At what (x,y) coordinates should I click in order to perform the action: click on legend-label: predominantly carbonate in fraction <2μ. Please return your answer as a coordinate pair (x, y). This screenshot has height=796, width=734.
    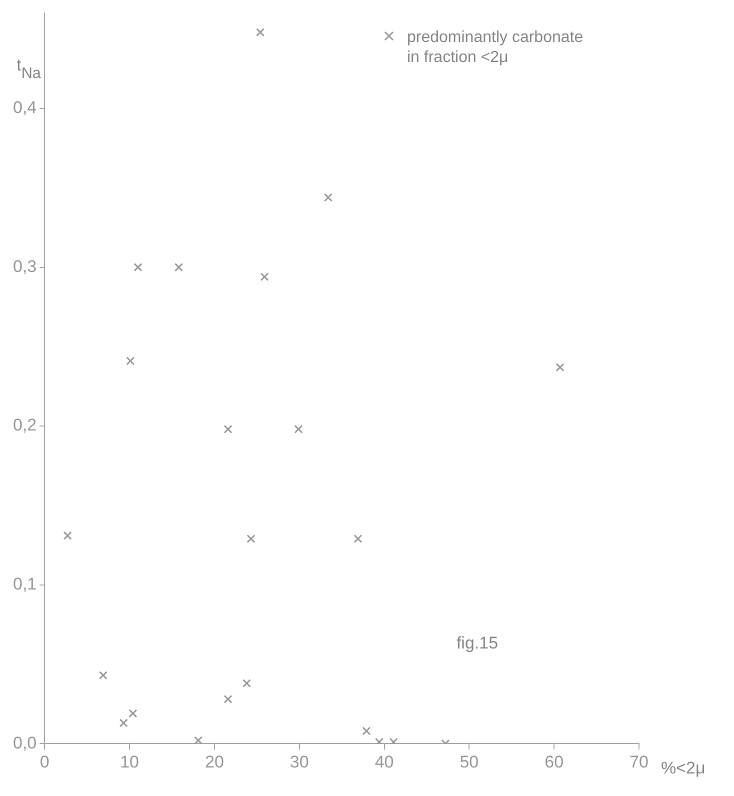
    Looking at the image, I should click on (495, 47).